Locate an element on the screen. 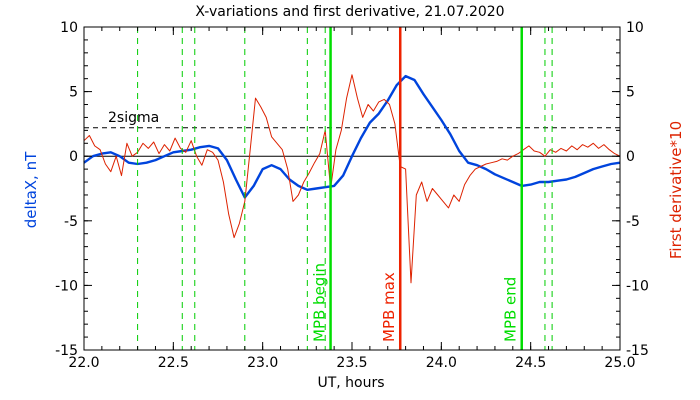 The height and width of the screenshot is (400, 700). y-tick-label-left: -5 is located at coordinates (71, 222).